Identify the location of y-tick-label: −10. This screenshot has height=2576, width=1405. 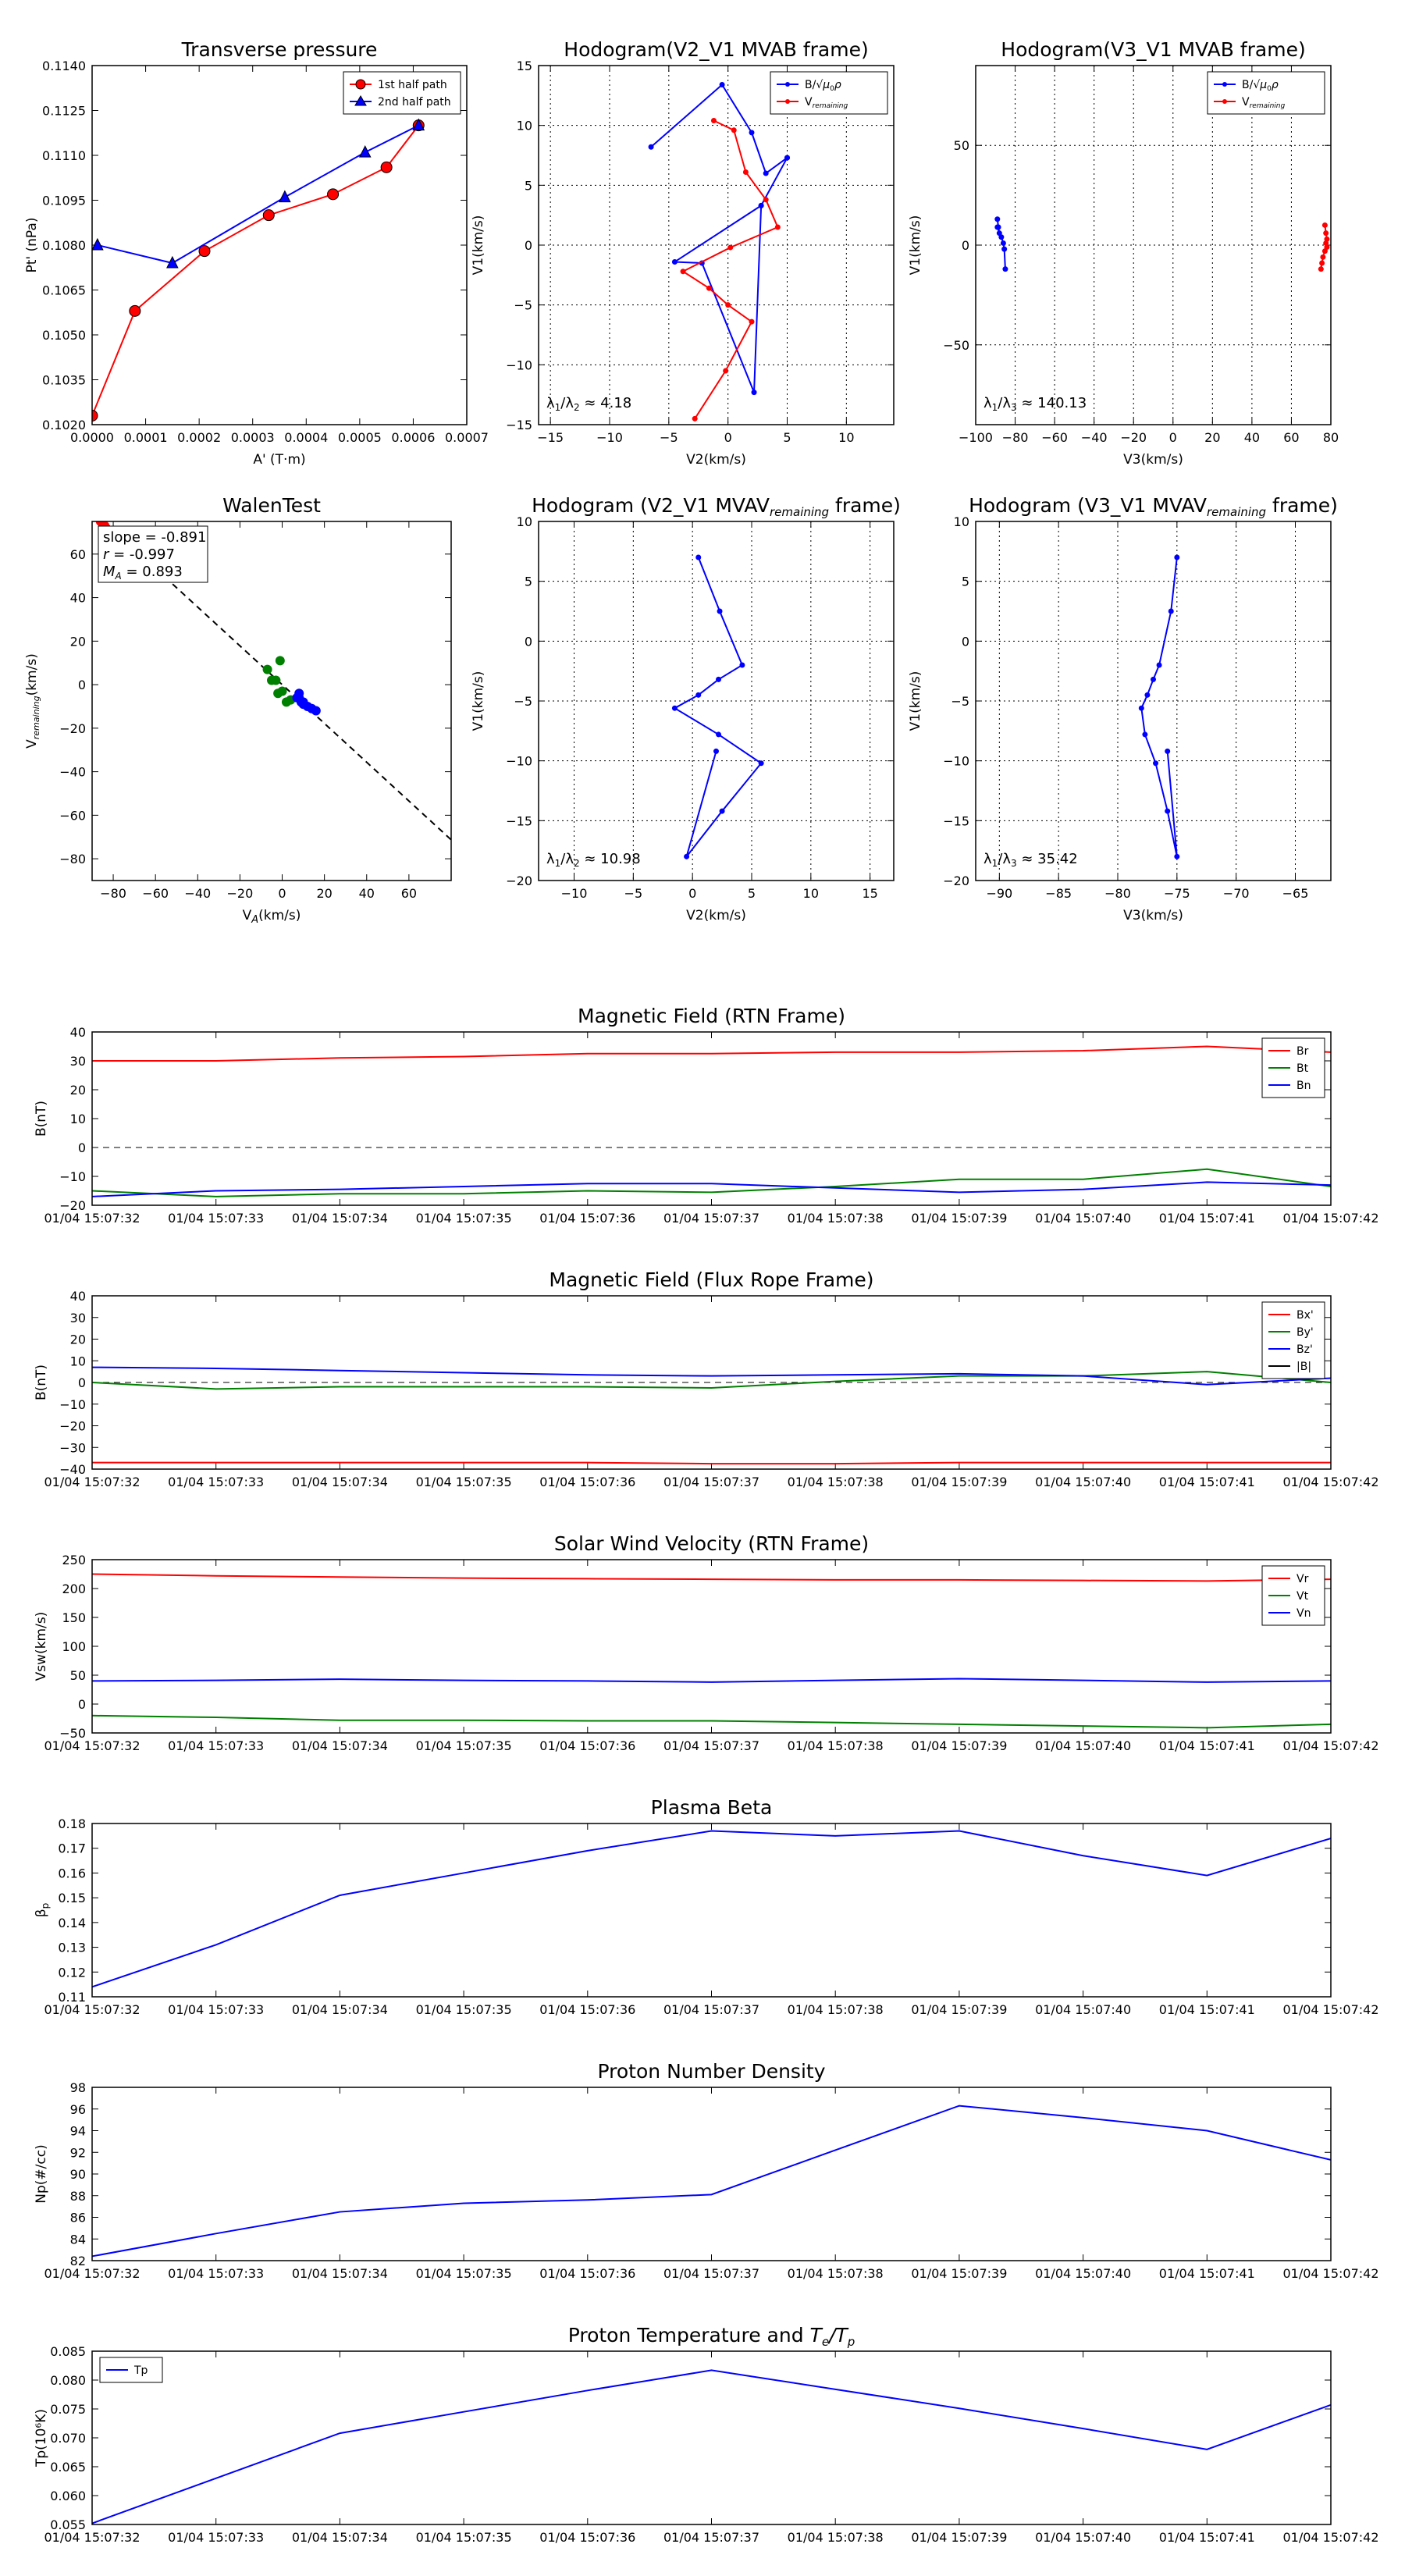
(956, 761).